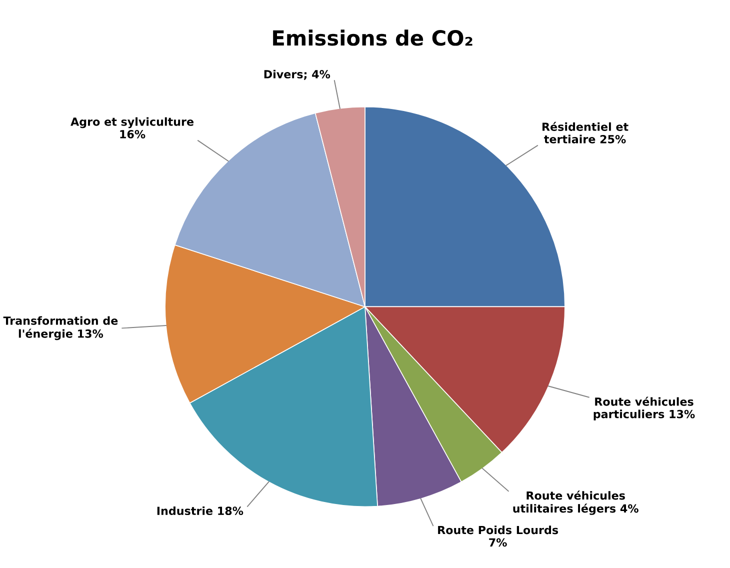  What do you see at coordinates (498, 542) in the screenshot?
I see `data-label: 7%` at bounding box center [498, 542].